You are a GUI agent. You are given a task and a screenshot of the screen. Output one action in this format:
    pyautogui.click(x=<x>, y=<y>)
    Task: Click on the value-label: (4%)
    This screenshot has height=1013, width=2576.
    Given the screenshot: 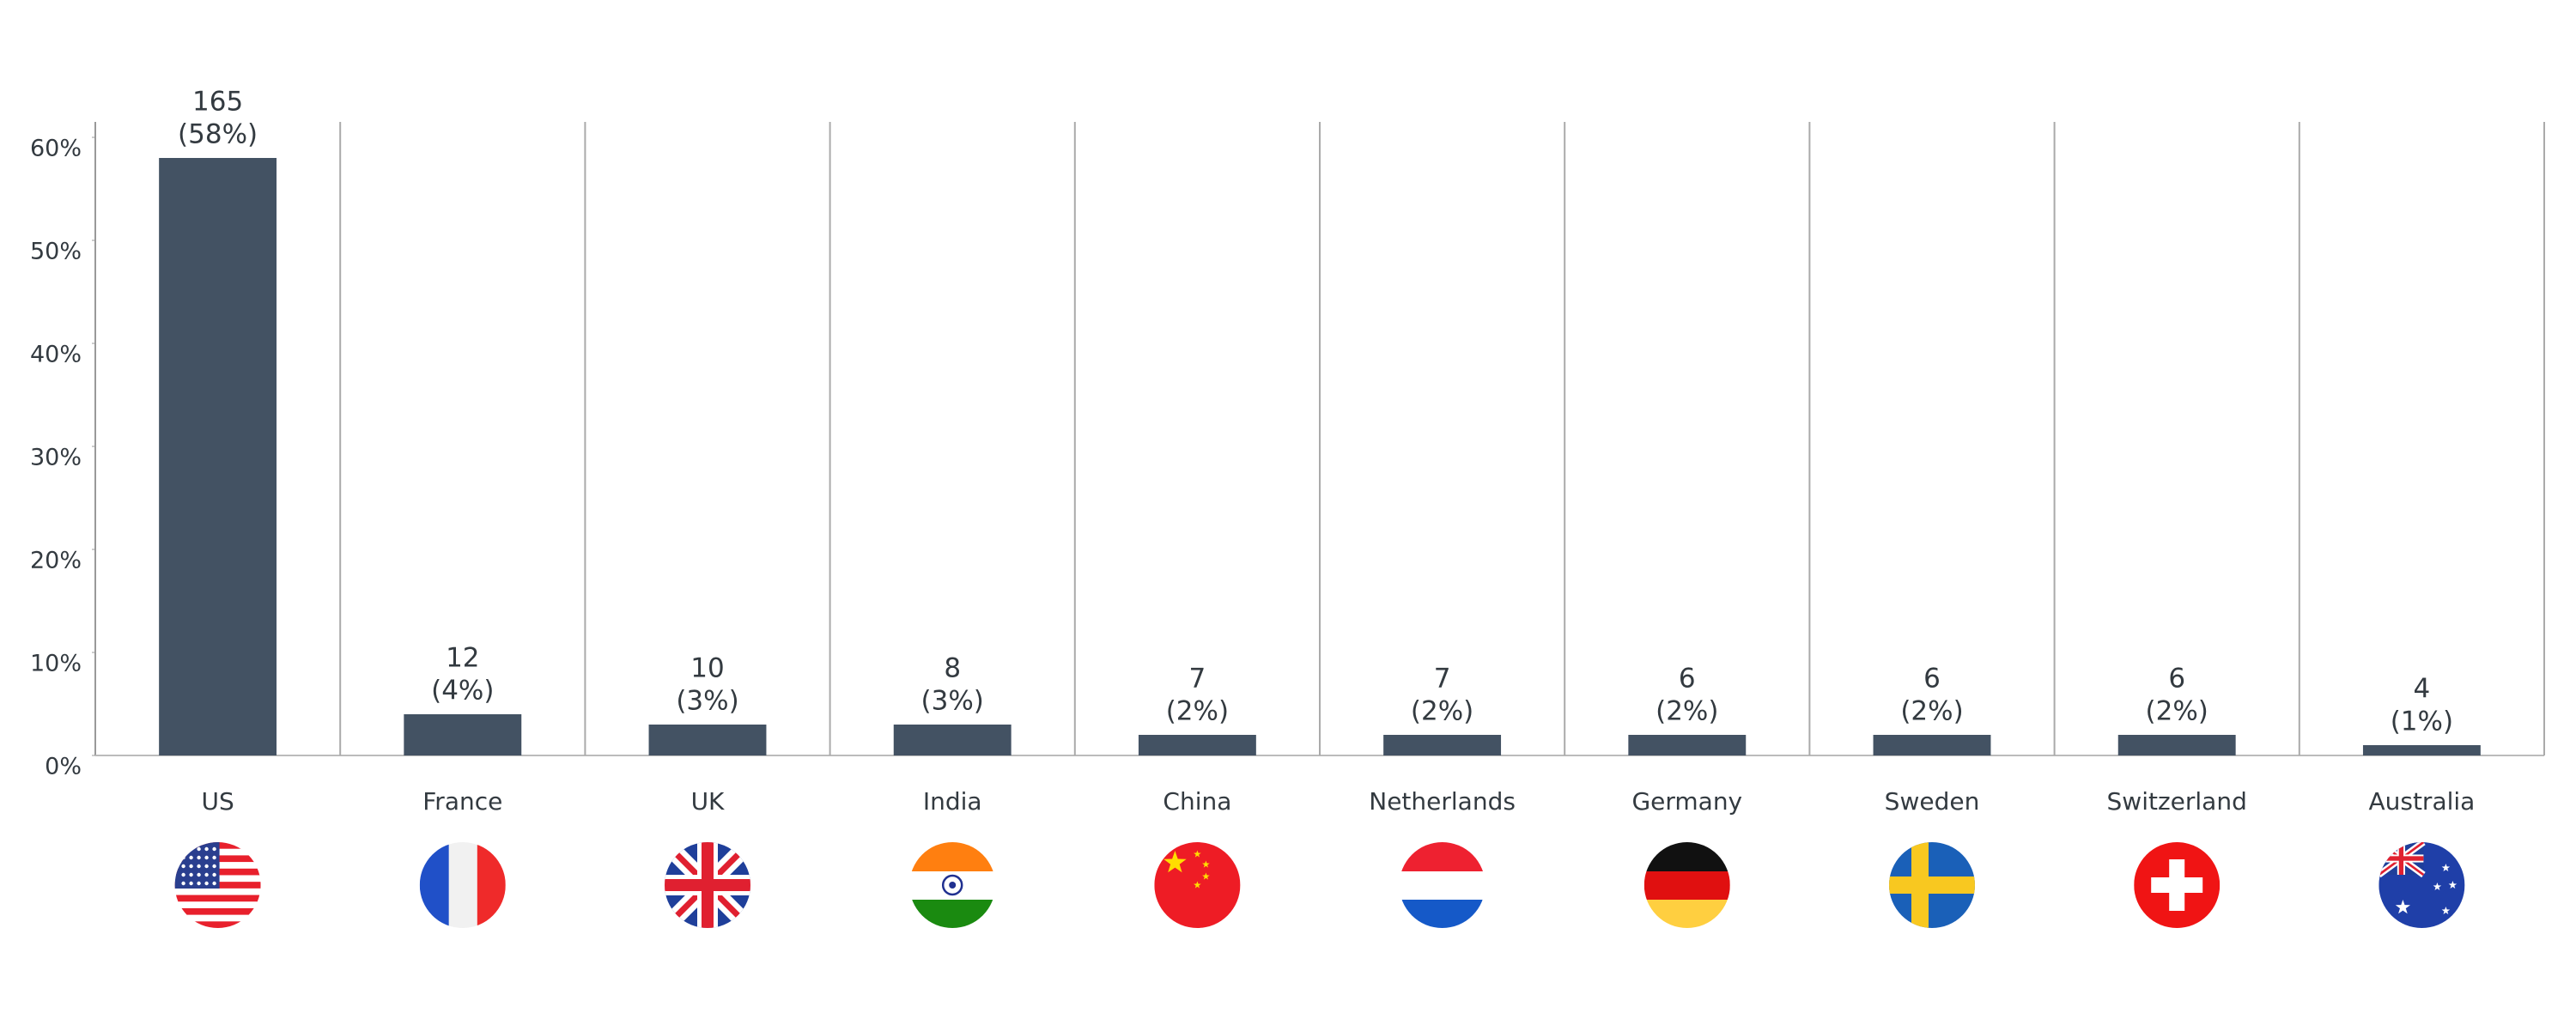 What is the action you would take?
    pyautogui.click(x=463, y=691)
    